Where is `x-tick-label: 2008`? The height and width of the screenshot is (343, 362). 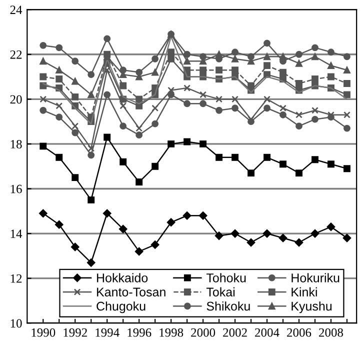 x-tick-label: 2008 is located at coordinates (331, 332).